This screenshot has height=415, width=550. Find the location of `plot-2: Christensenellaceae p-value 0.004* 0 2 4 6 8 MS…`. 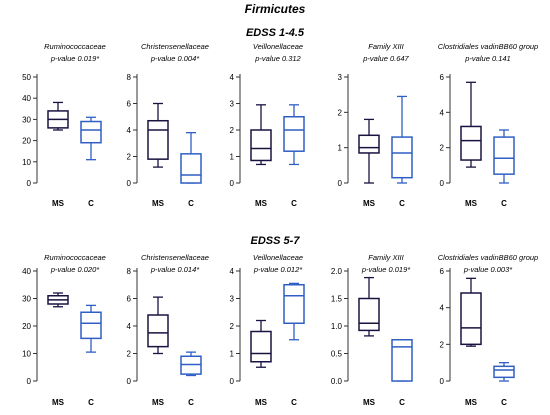

plot-2: Christensenellaceae p-value 0.004* 0 2 4 6 8 MS… is located at coordinates (168, 125).